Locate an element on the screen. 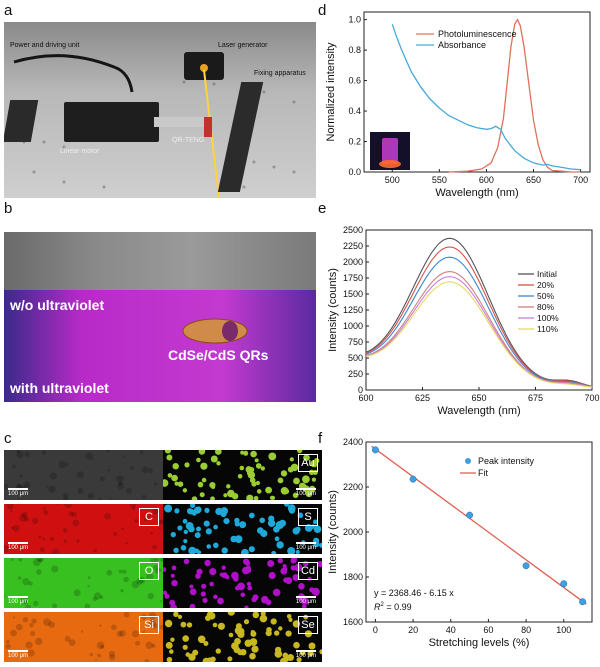 The height and width of the screenshot is (667, 600). y-tick-label: 0.0 is located at coordinates (354, 172).